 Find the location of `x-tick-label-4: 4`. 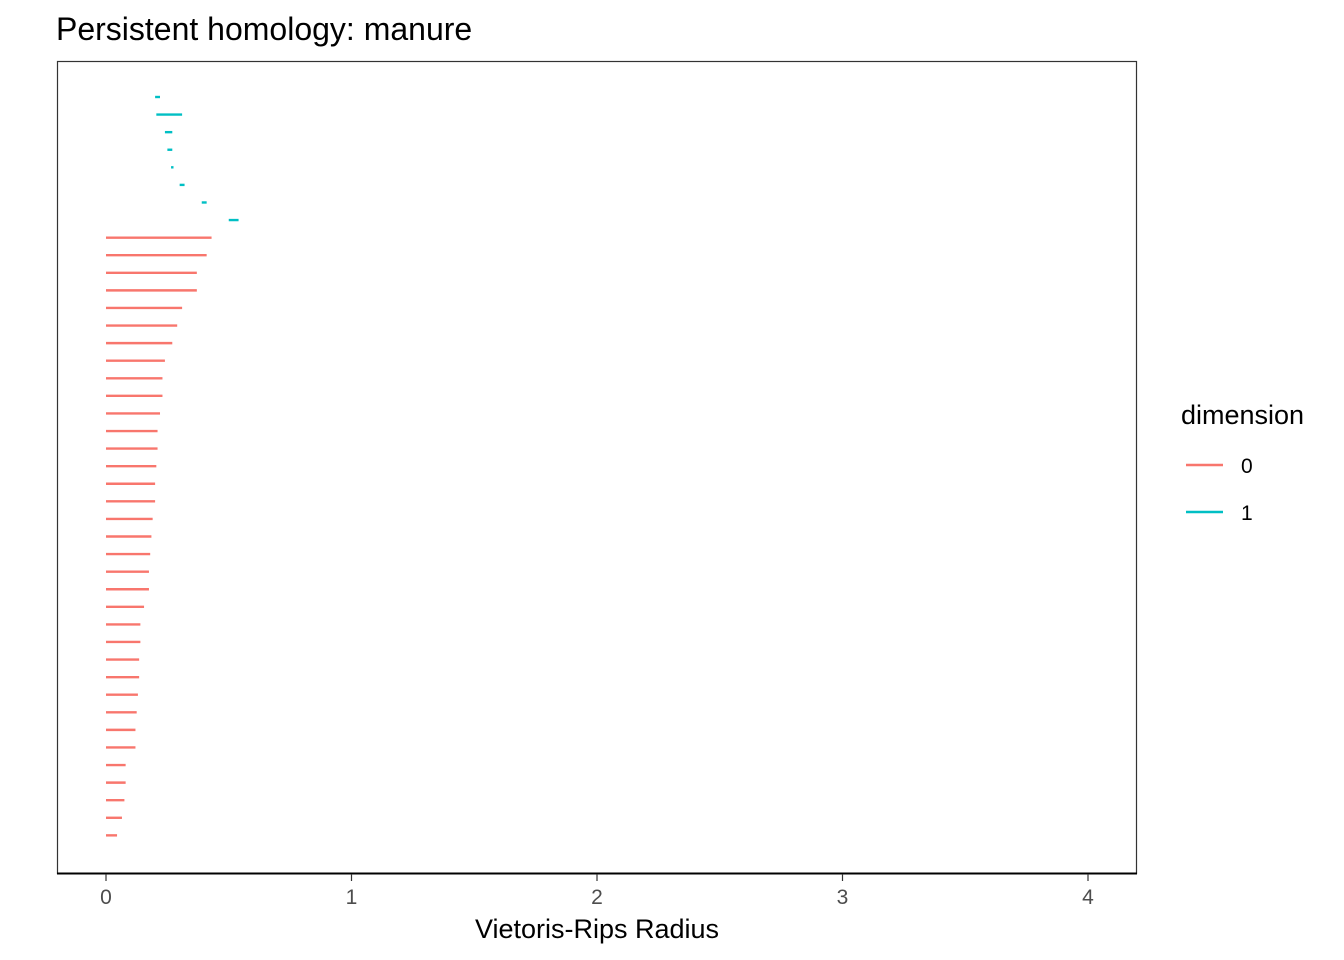

x-tick-label-4: 4 is located at coordinates (1088, 897).